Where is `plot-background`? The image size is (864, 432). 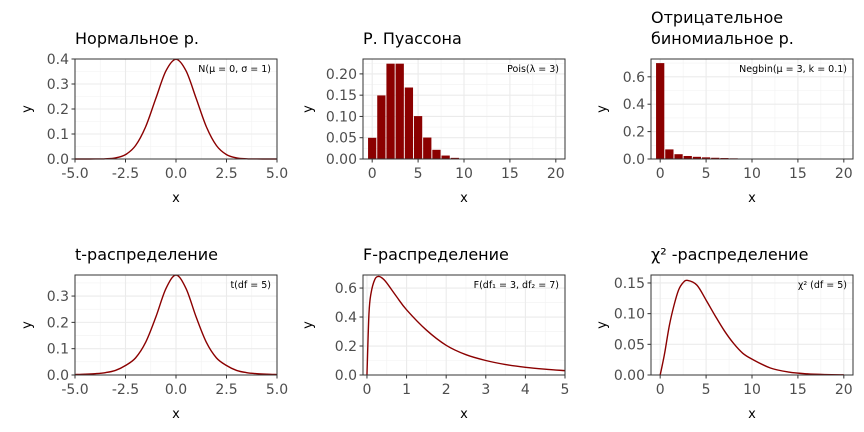 plot-background is located at coordinates (464, 325).